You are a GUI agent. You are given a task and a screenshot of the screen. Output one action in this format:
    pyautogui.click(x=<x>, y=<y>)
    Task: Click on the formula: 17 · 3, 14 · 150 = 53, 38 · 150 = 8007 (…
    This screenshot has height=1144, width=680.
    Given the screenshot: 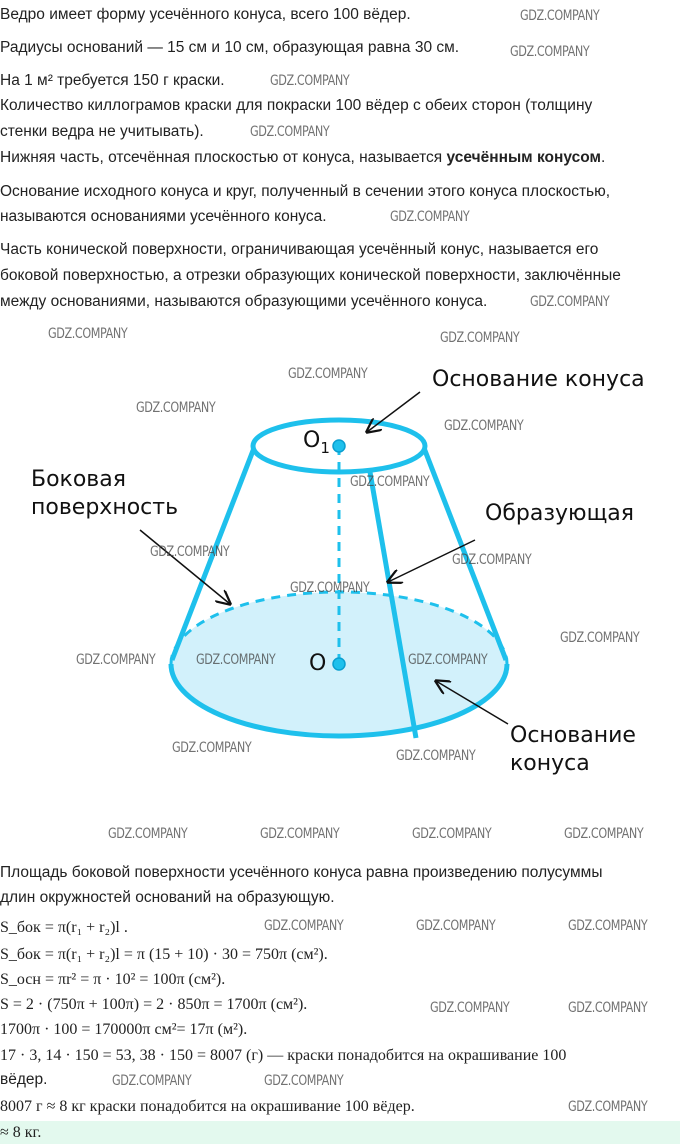 What is the action you would take?
    pyautogui.click(x=283, y=1055)
    